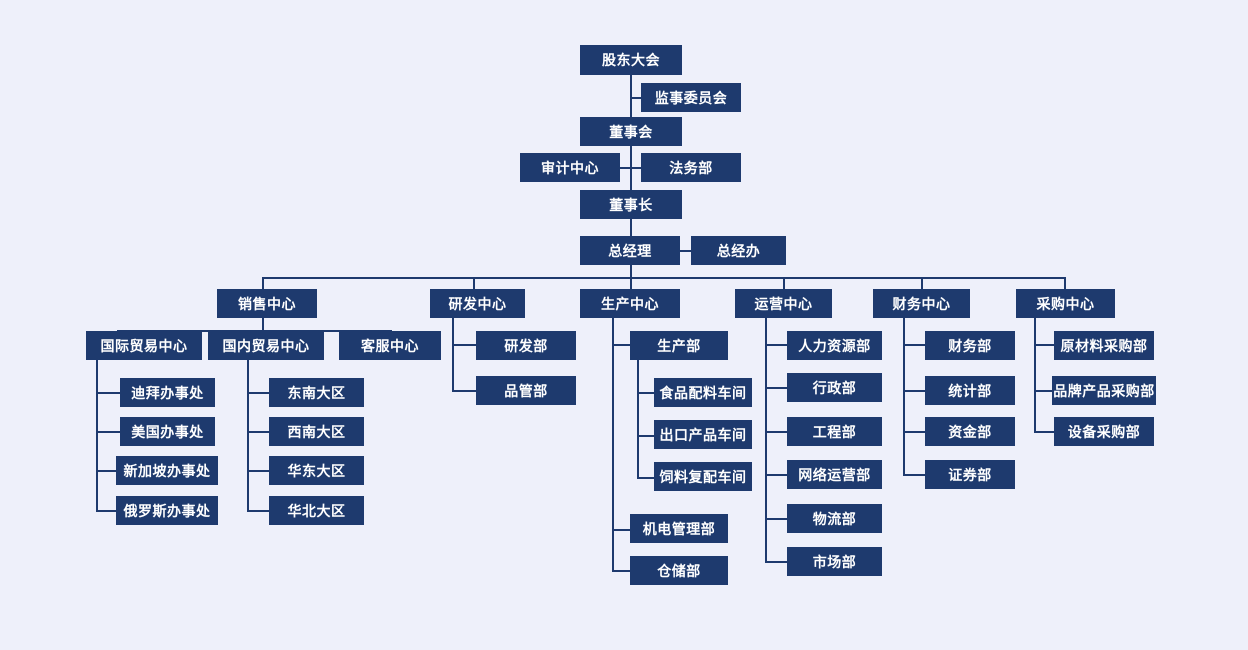  I want to click on connector-audit-stub, so click(625, 168).